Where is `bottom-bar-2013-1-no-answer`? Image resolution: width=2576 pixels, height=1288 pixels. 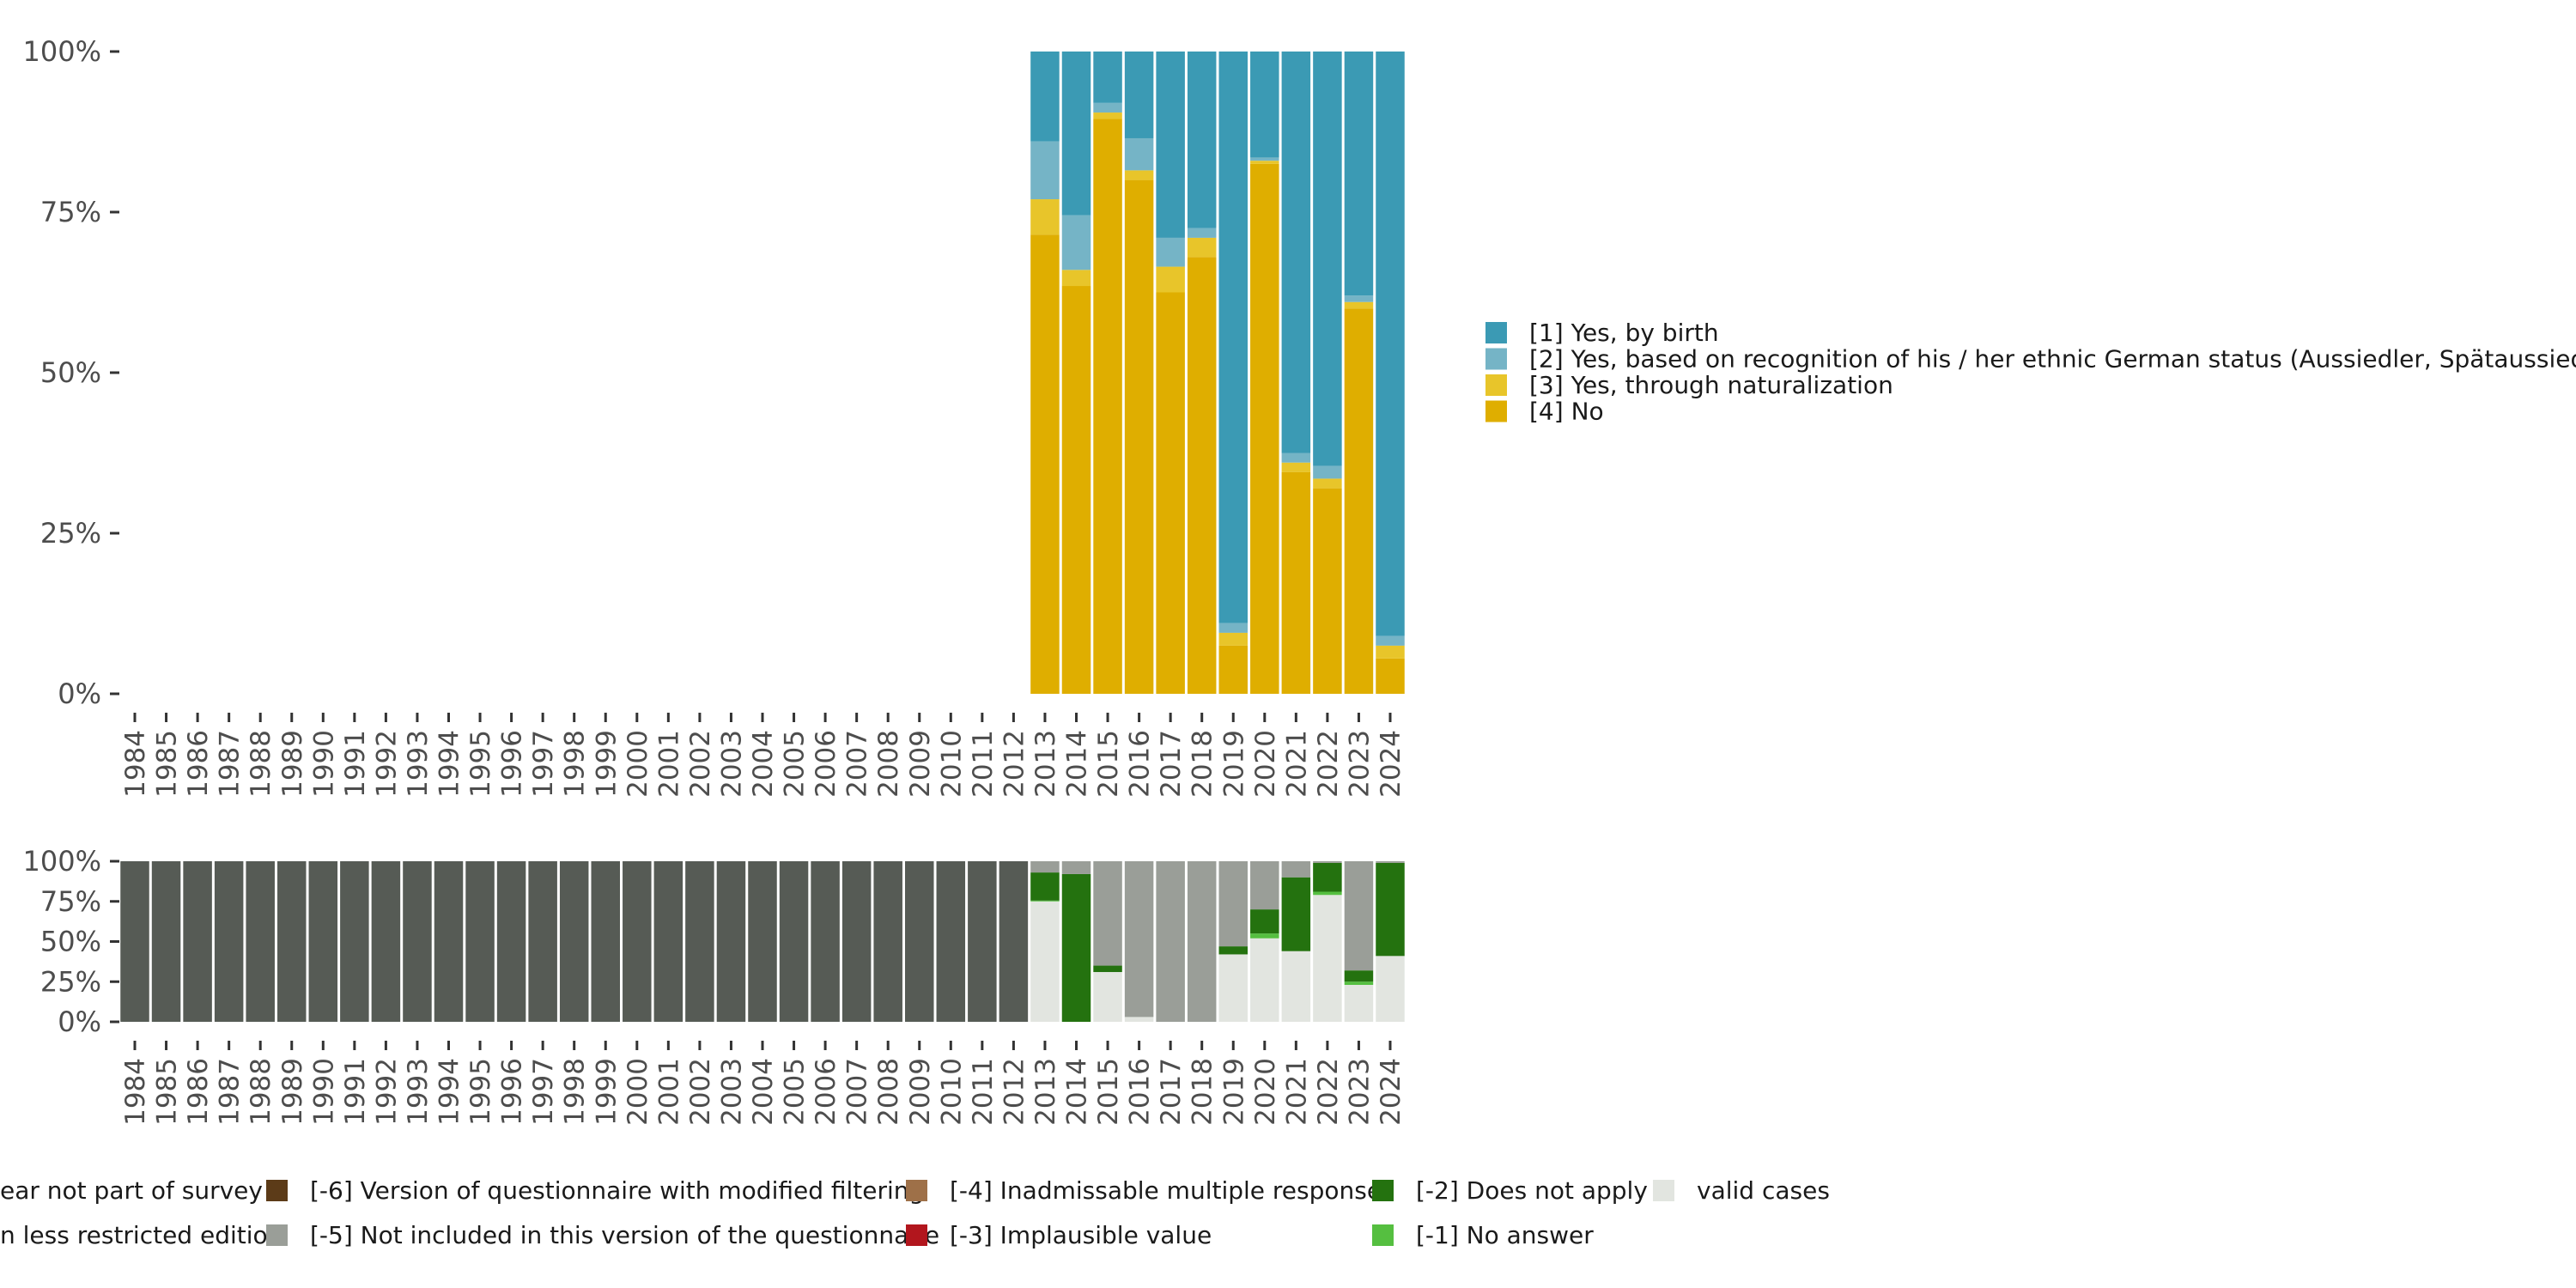
bottom-bar-2013-1-no-answer is located at coordinates (1045, 901).